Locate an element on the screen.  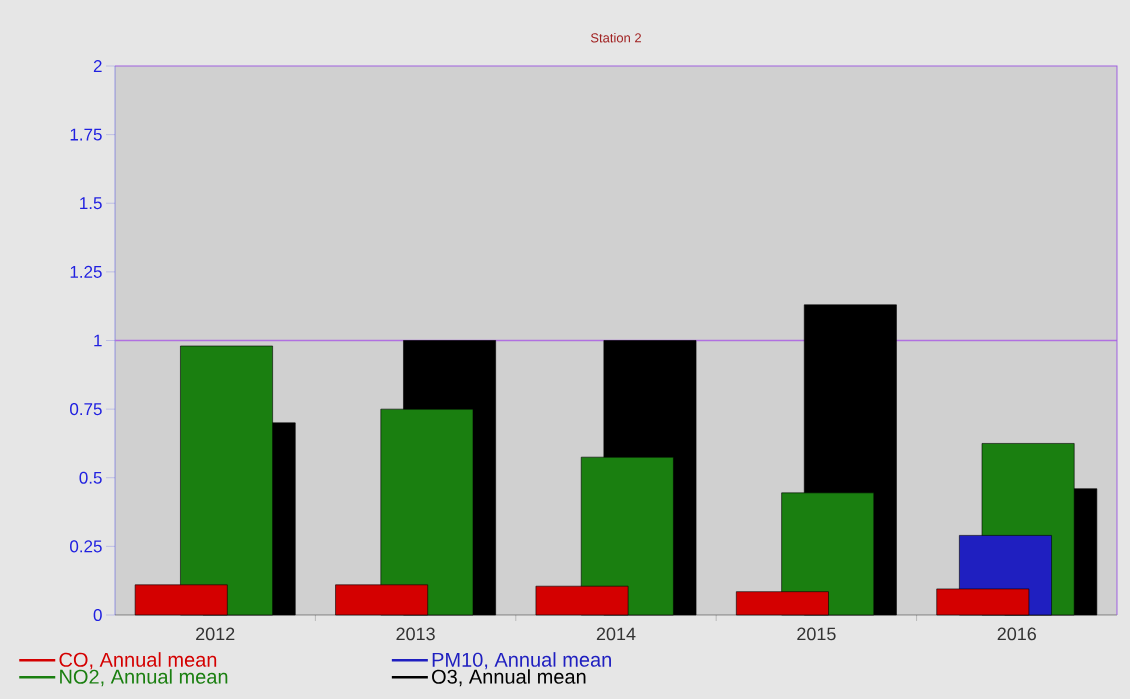
y-tick-label: 0.75 is located at coordinates (86, 409).